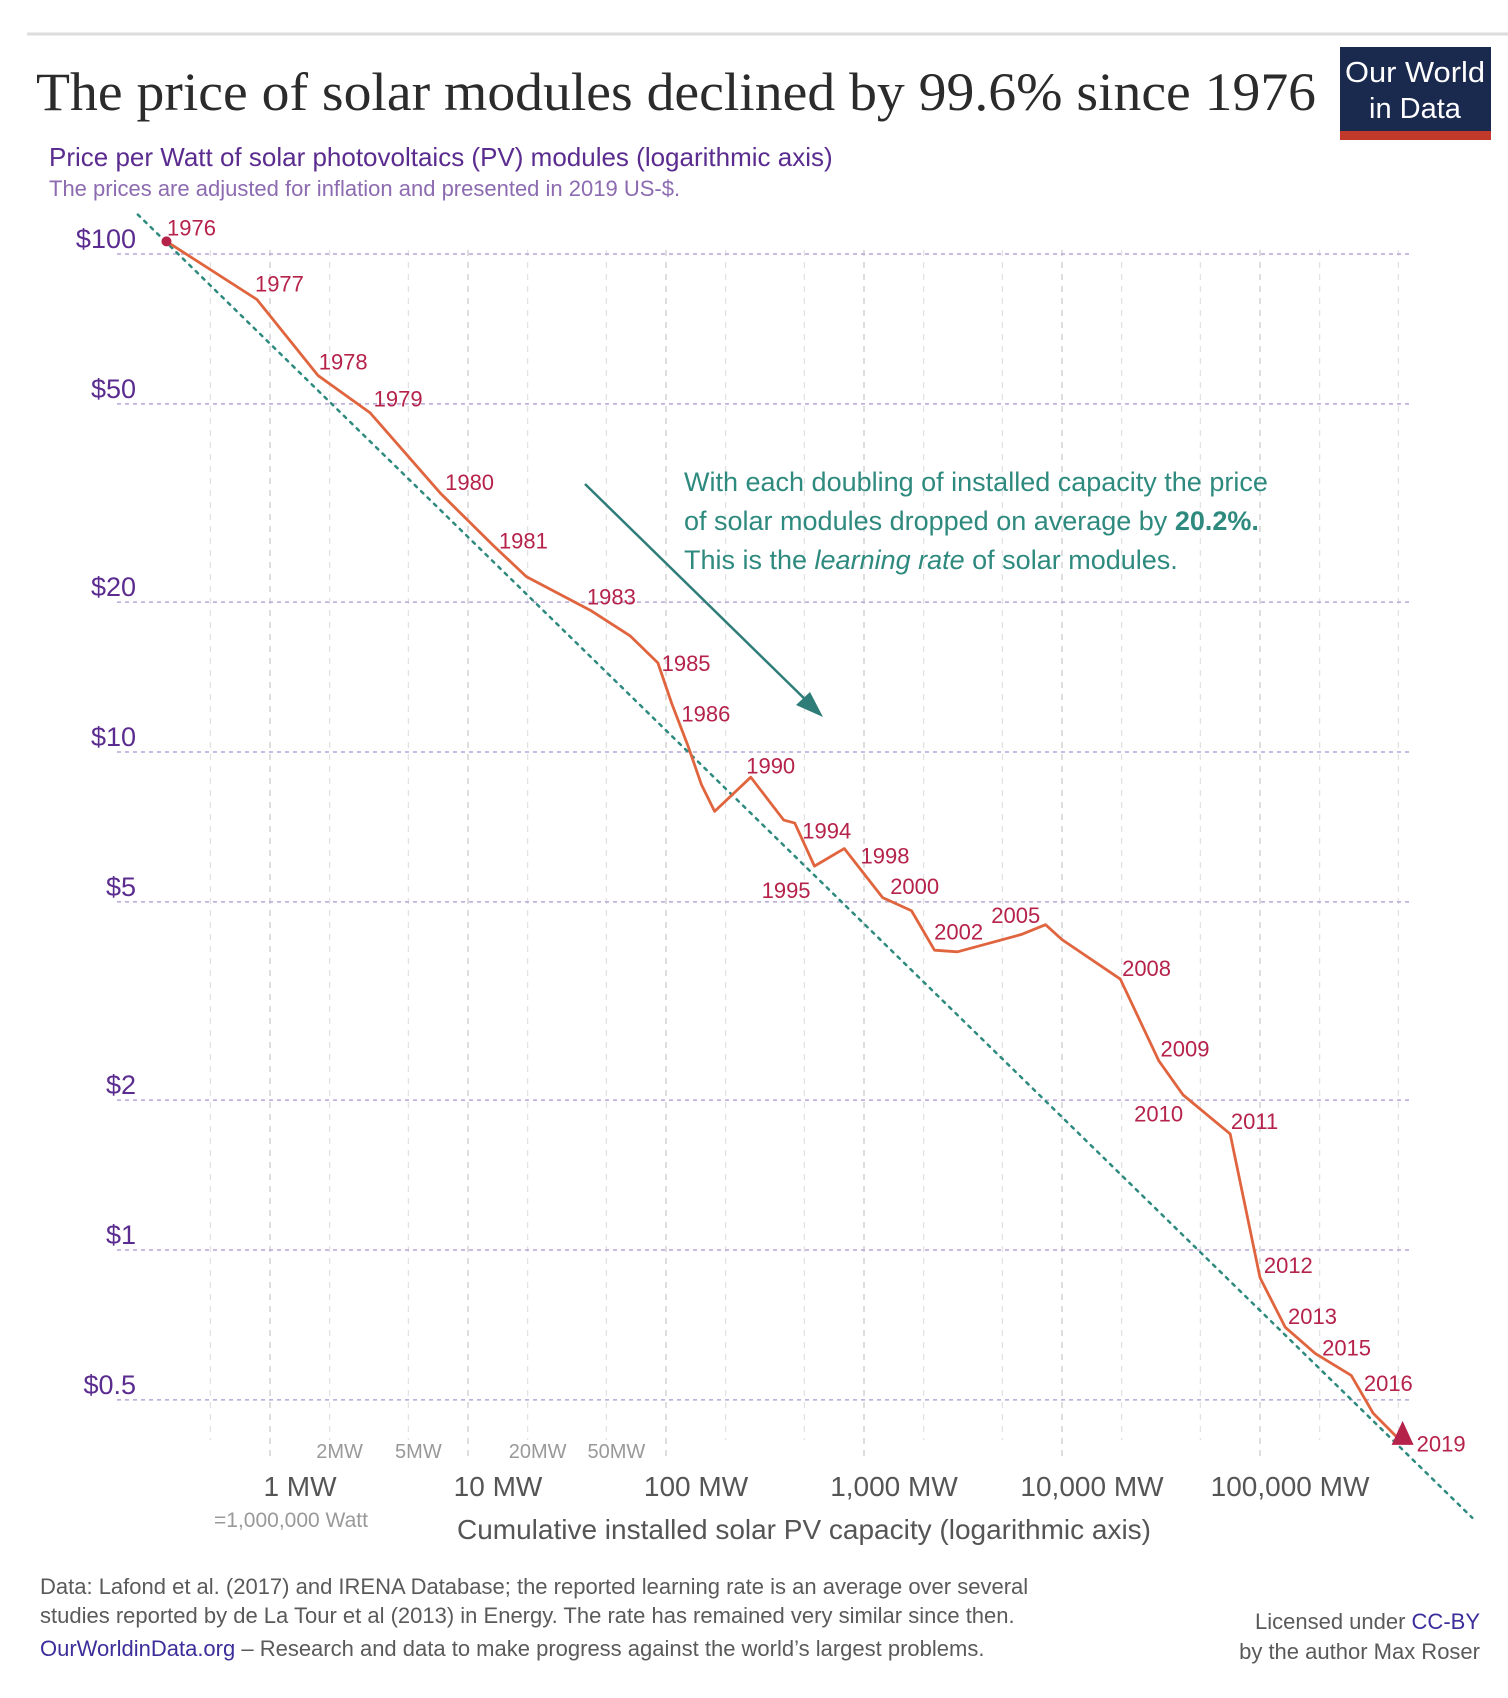 The image size is (1508, 1698). I want to click on x-tick-label: 100,000 MW, so click(1290, 1486).